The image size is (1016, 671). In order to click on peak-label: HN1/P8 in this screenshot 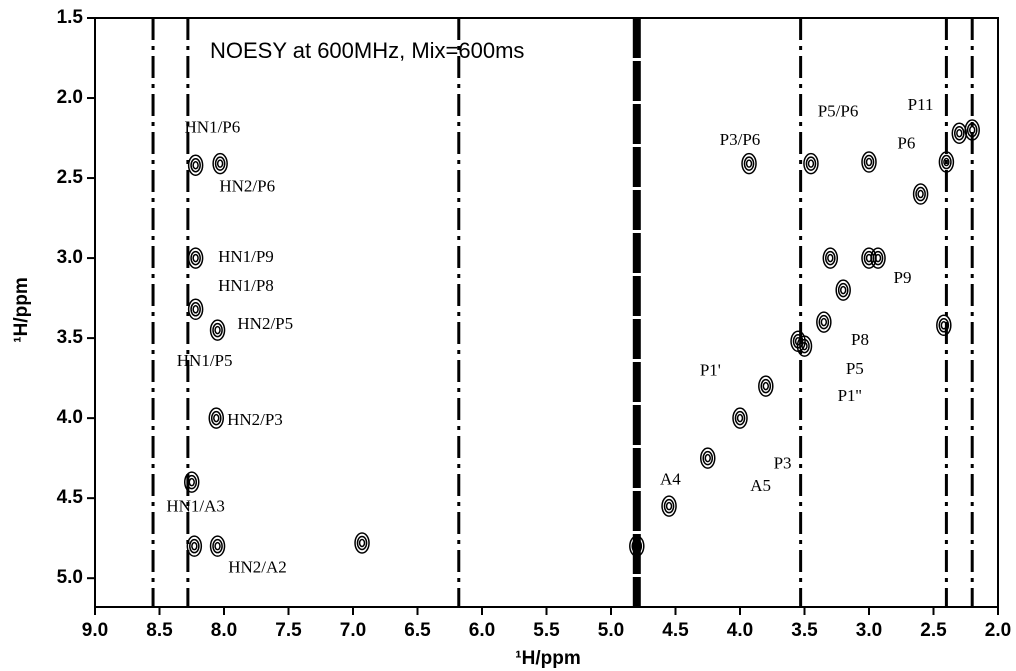, I will do `click(246, 285)`.